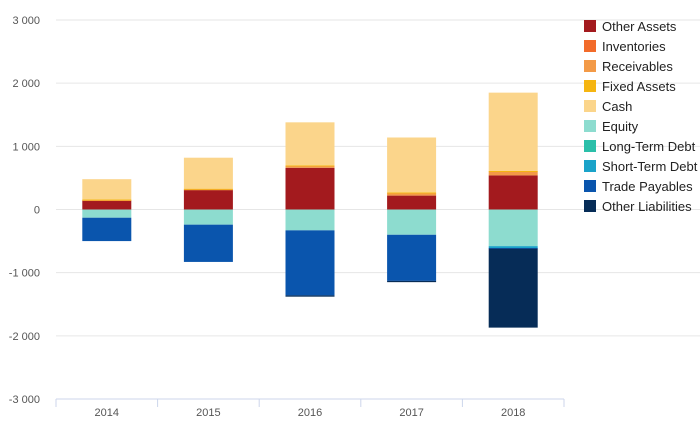 This screenshot has height=433, width=700. What do you see at coordinates (640, 126) in the screenshot?
I see `legend-item: Equity` at bounding box center [640, 126].